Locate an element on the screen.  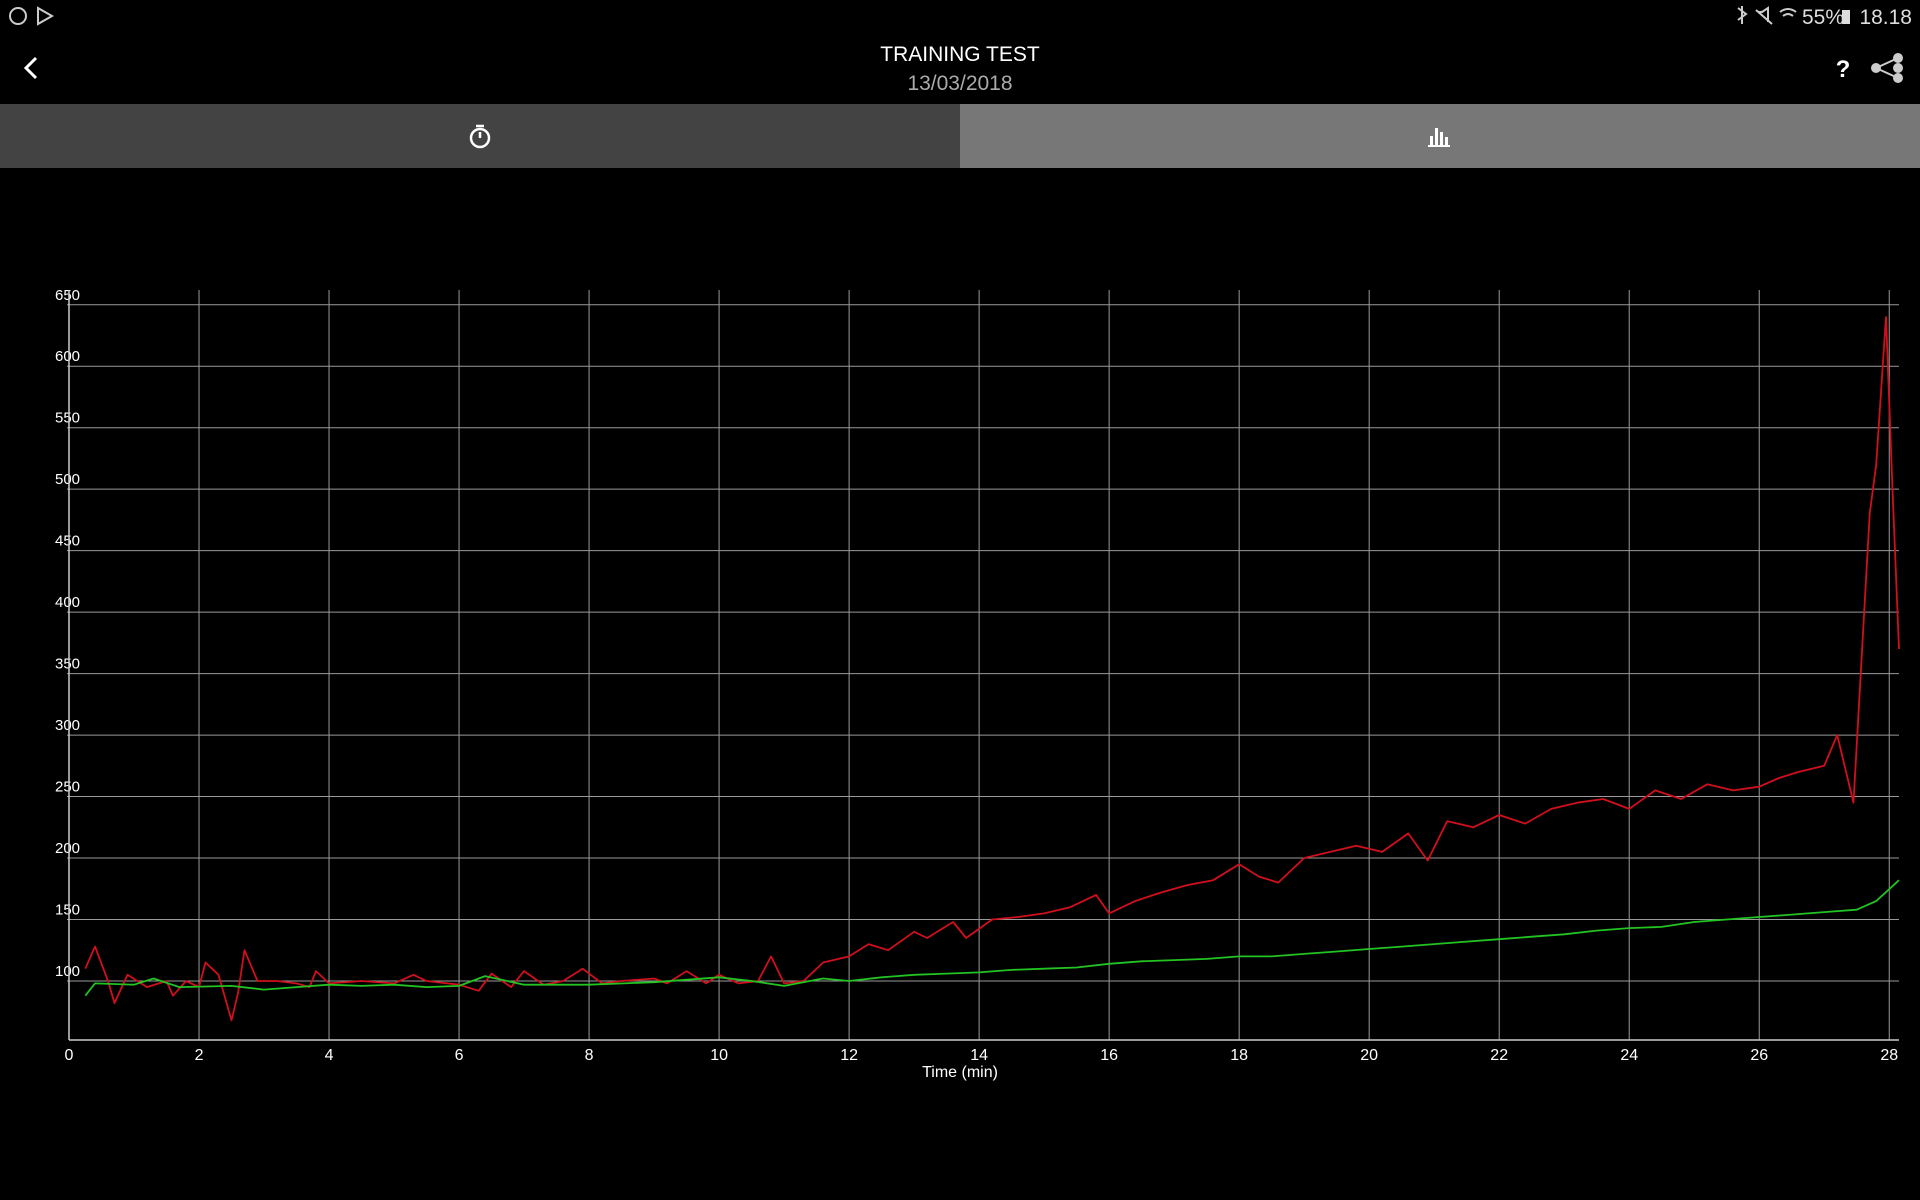
bluetooth-icon is located at coordinates (1742, 15).